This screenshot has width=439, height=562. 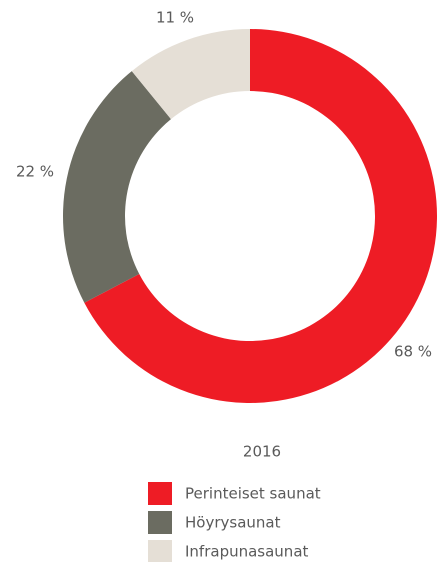 I want to click on chart-title: 2016, so click(x=262, y=452).